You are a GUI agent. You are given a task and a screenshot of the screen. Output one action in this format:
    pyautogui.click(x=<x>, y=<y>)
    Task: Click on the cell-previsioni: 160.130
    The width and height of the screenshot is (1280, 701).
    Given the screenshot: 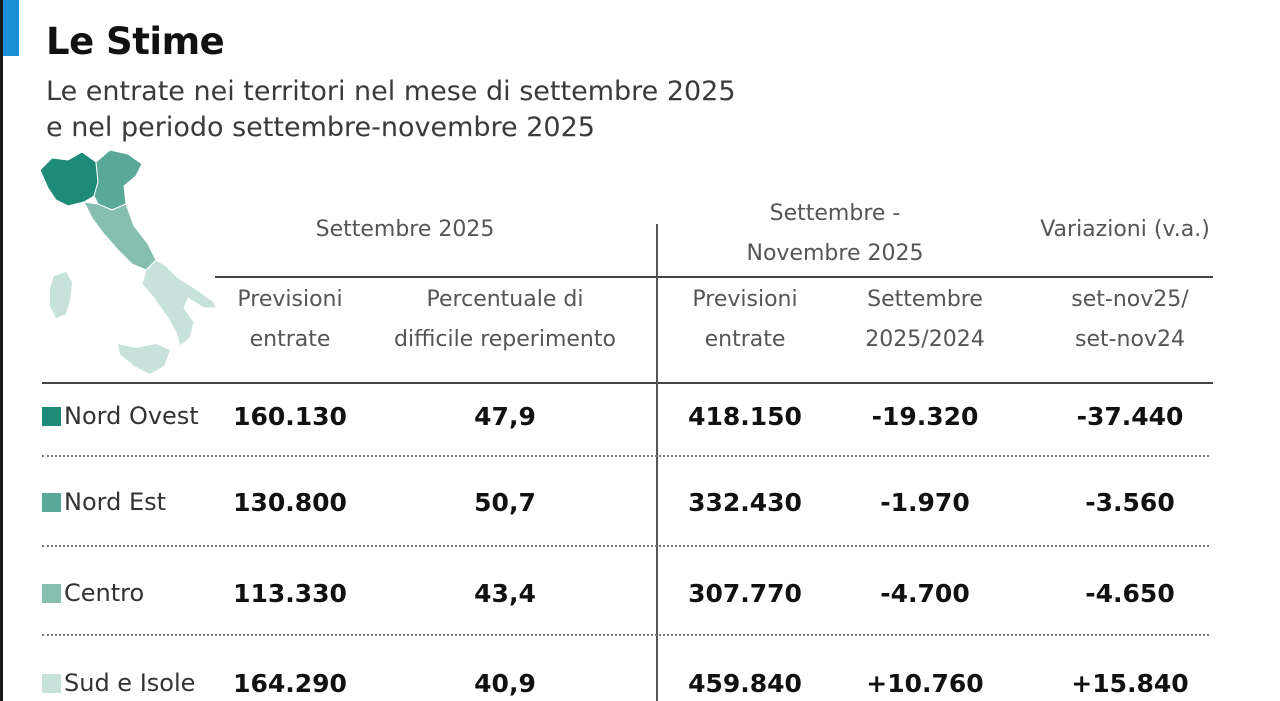 What is the action you would take?
    pyautogui.click(x=290, y=416)
    